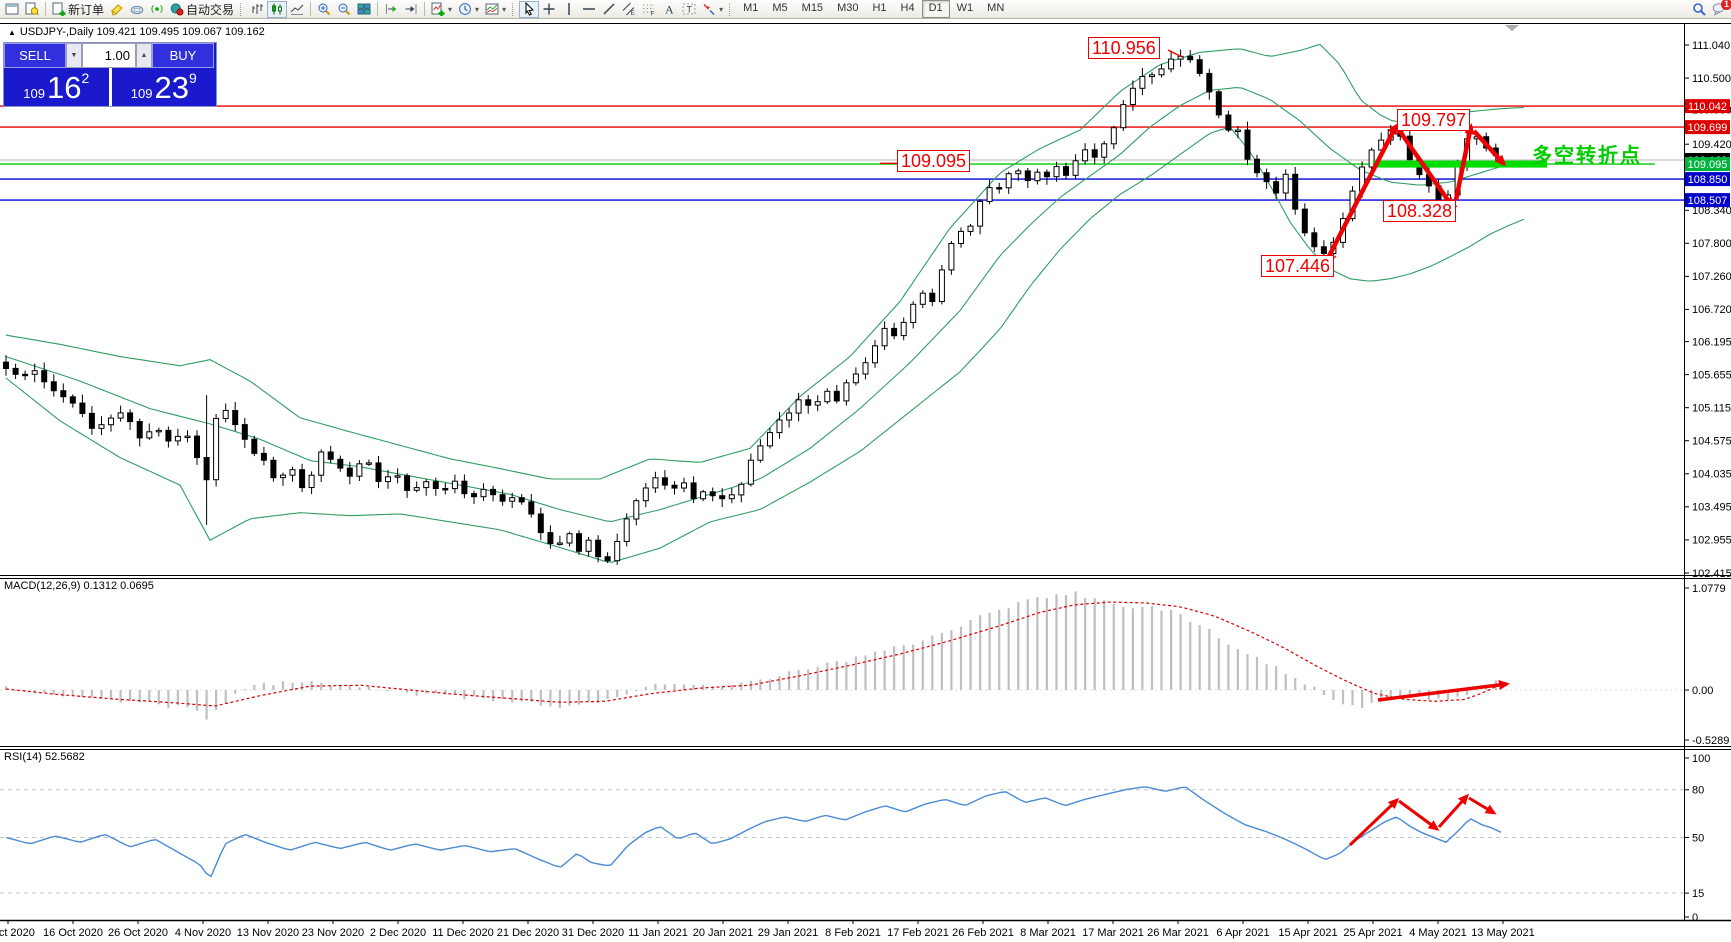 This screenshot has height=942, width=1731. What do you see at coordinates (1434, 120) in the screenshot?
I see `price-label-109797: 109.797` at bounding box center [1434, 120].